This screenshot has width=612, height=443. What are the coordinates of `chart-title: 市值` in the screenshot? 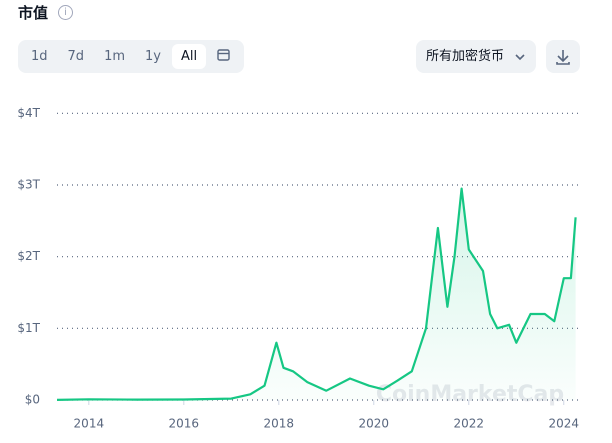 It's located at (33, 13).